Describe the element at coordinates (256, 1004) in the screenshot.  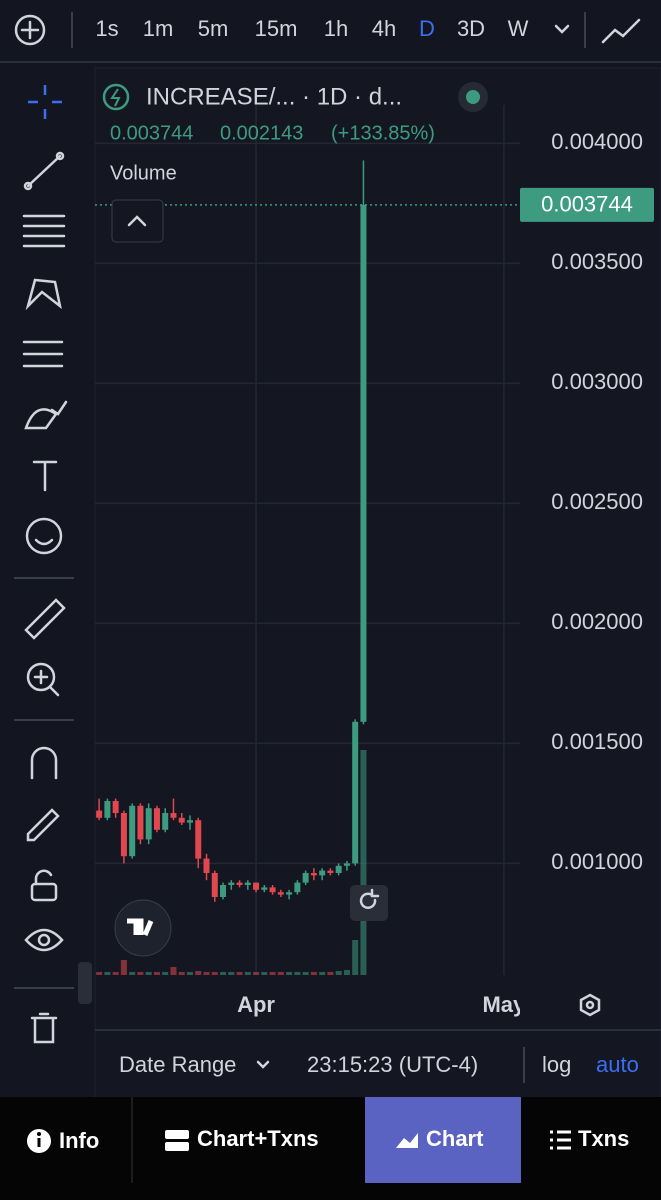
I see `x-tick-label: Apr` at that location.